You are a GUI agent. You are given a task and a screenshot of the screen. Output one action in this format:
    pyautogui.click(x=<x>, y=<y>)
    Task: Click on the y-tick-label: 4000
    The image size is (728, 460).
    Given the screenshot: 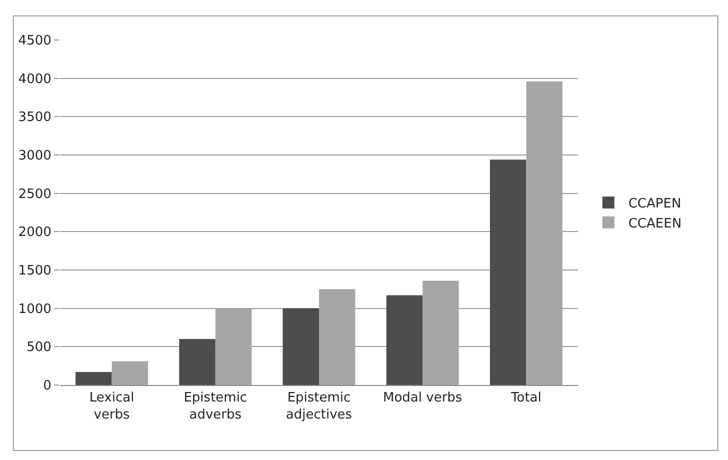 What is the action you would take?
    pyautogui.click(x=35, y=79)
    